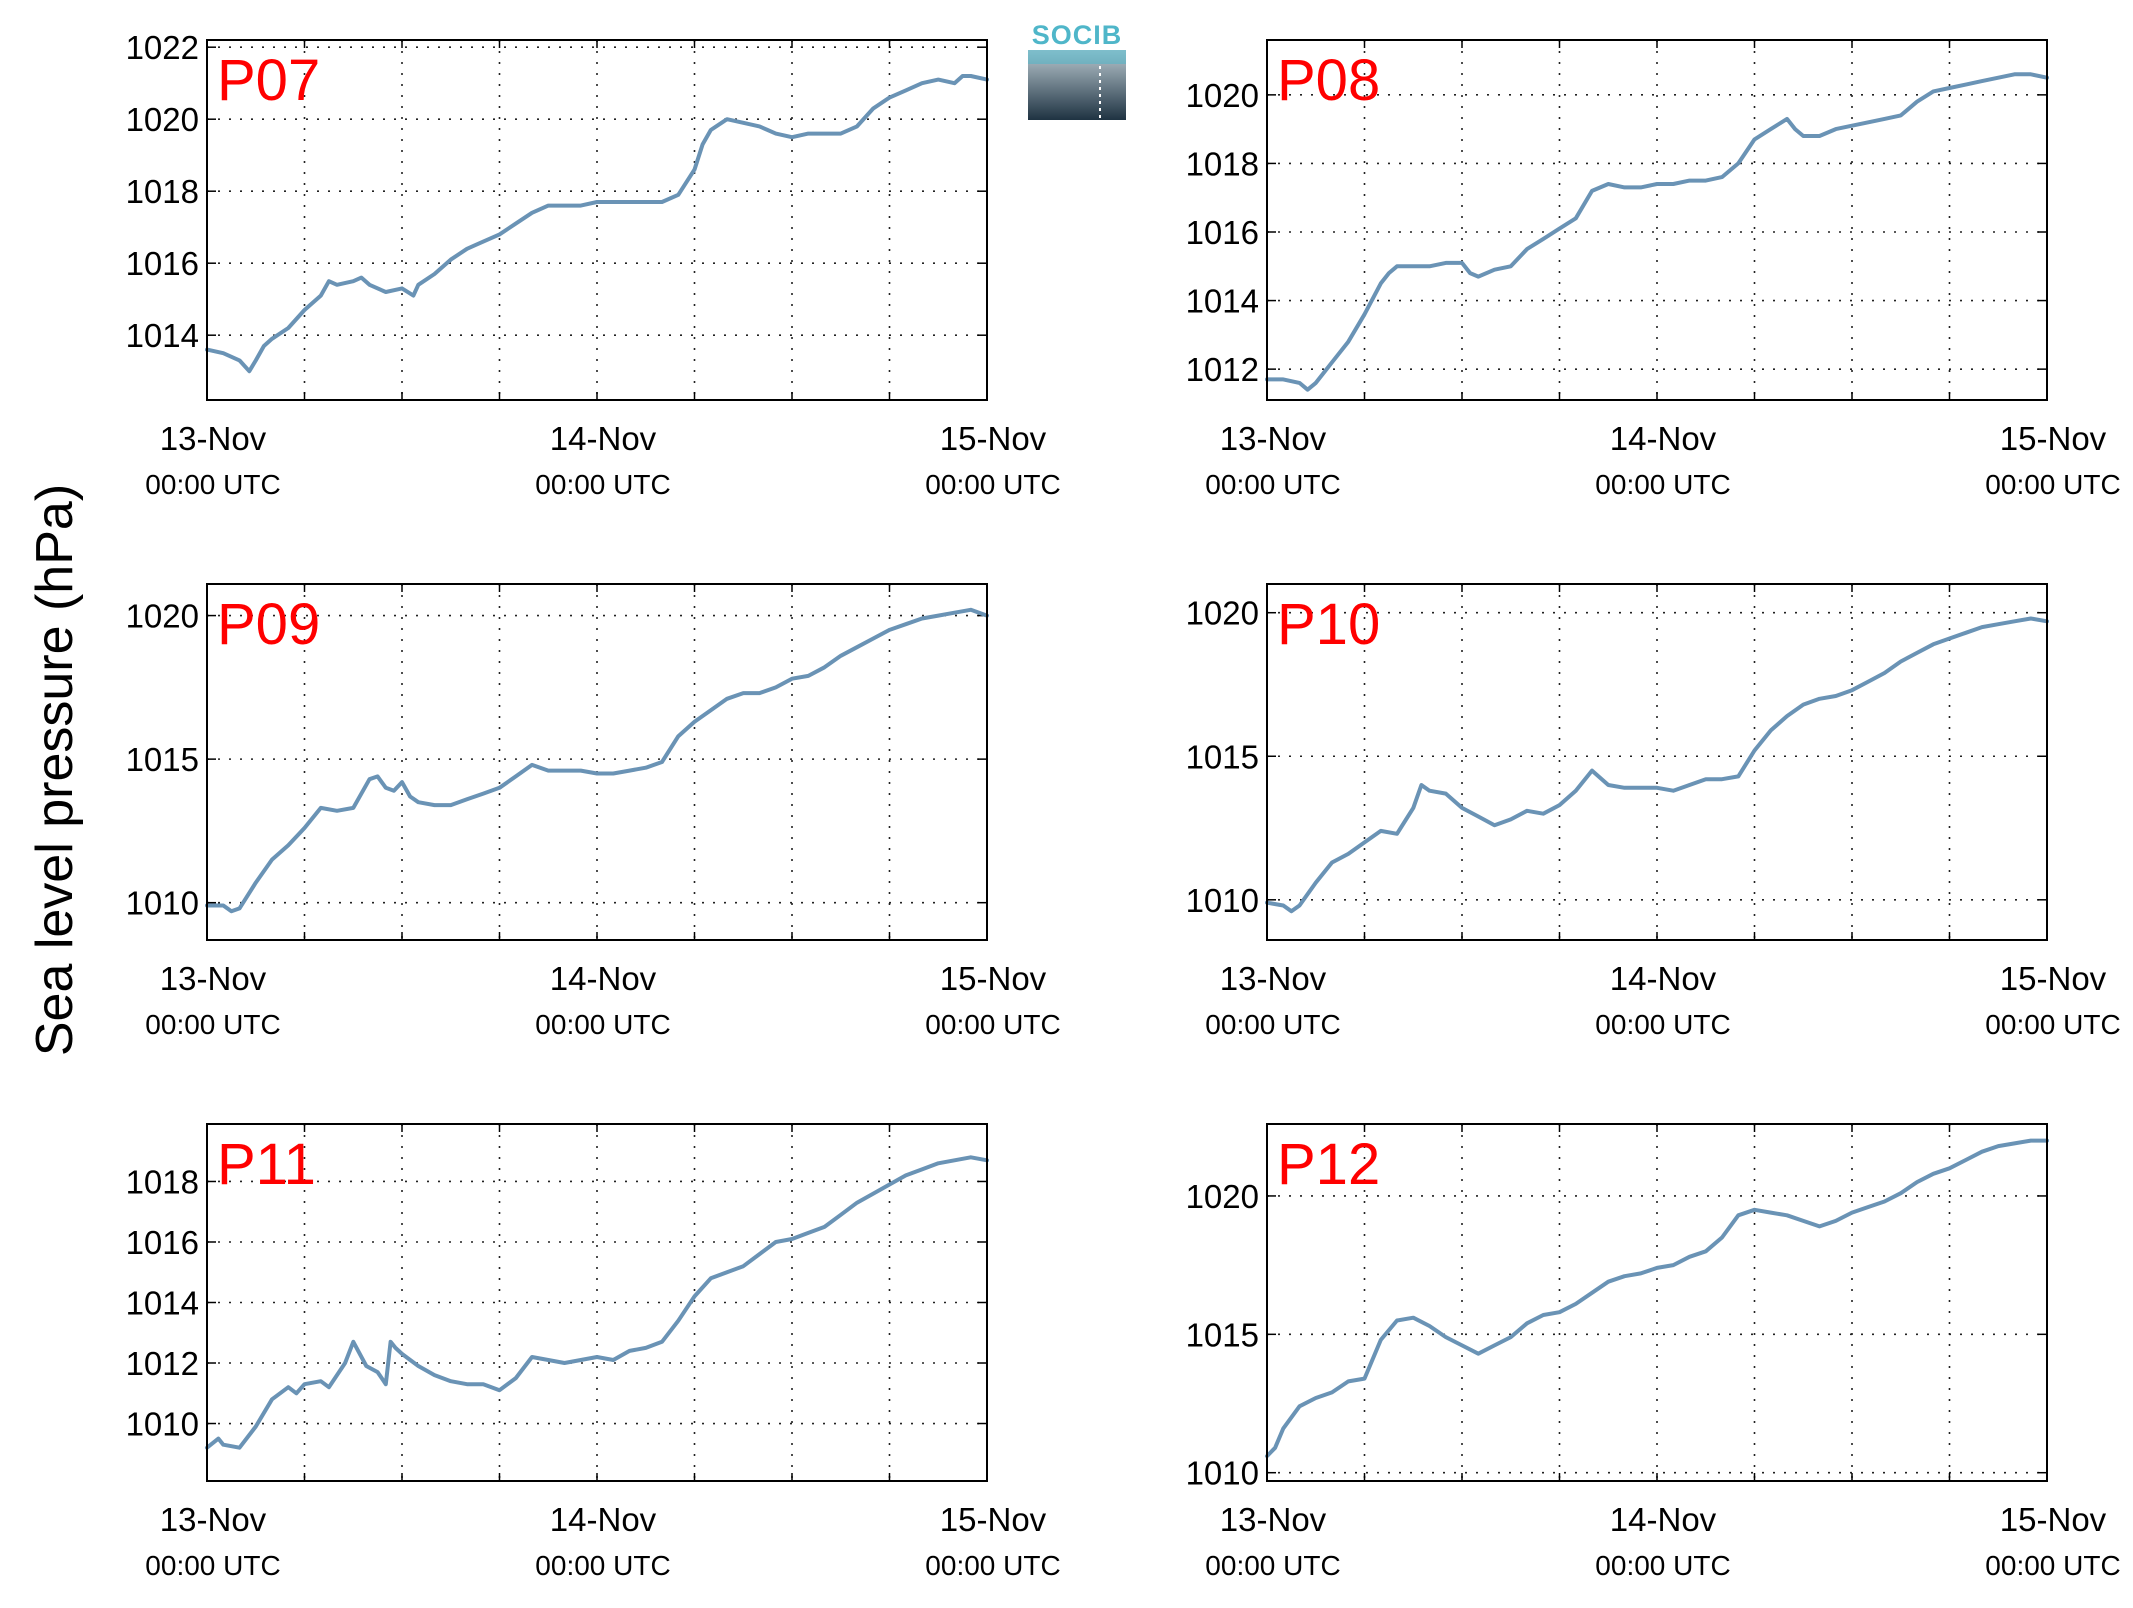 This screenshot has height=1608, width=2133. I want to click on series-line-p11, so click(597, 1302).